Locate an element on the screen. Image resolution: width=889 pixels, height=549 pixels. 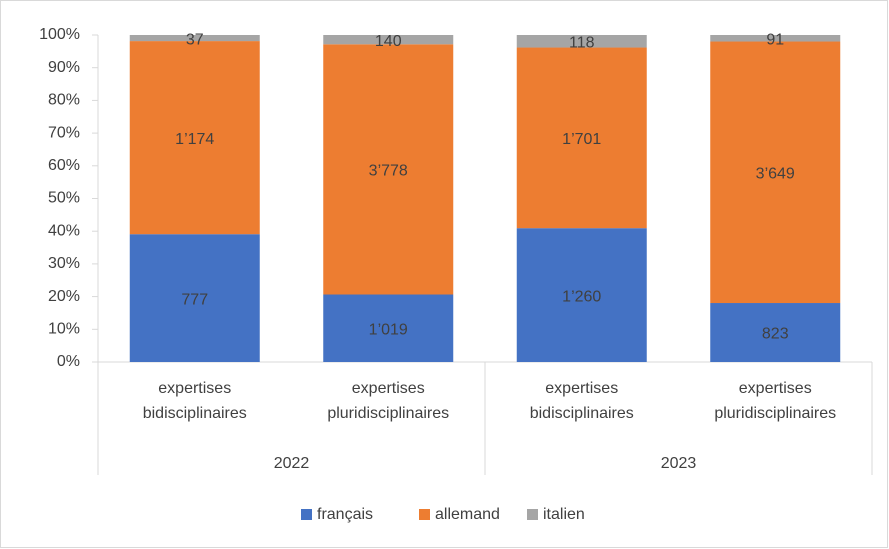
y-tick-label: 90% is located at coordinates (64, 67).